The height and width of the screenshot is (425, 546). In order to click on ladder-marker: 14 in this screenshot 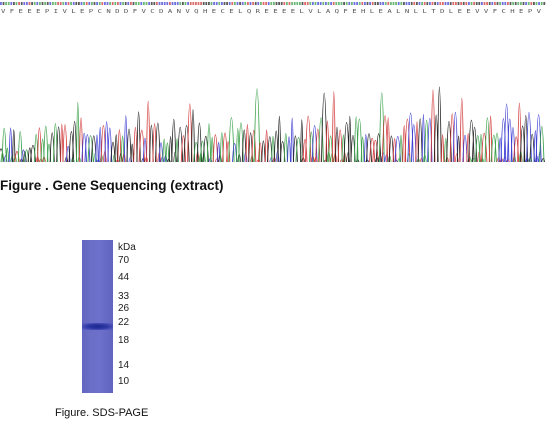, I will do `click(124, 365)`.